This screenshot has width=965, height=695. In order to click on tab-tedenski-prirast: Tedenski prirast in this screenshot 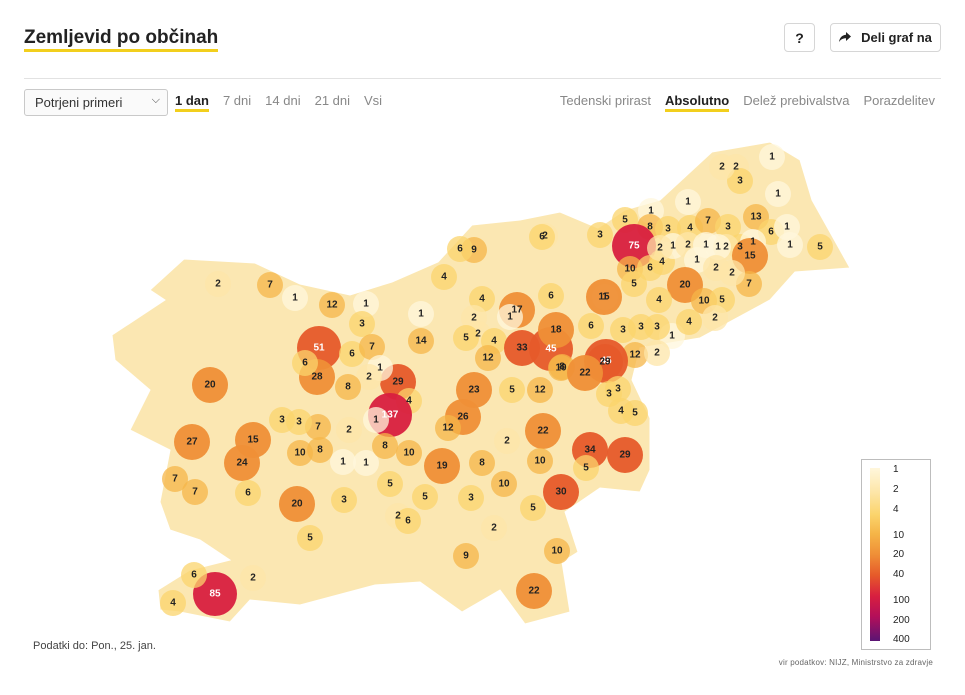, I will do `click(605, 100)`.